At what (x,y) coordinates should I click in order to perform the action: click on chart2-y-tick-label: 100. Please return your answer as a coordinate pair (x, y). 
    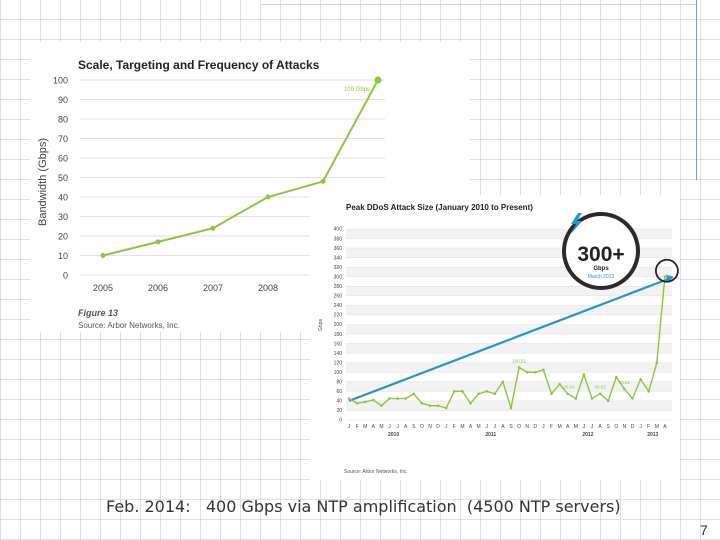
    Looking at the image, I should click on (338, 373).